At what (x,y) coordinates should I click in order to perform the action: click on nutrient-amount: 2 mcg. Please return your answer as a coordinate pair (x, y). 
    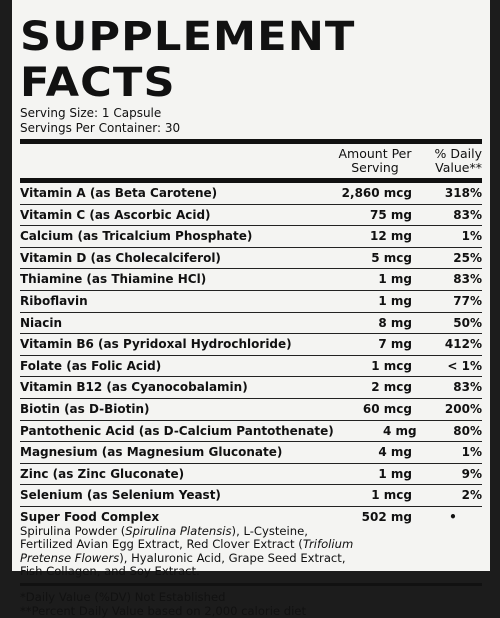
    Looking at the image, I should click on (391, 387).